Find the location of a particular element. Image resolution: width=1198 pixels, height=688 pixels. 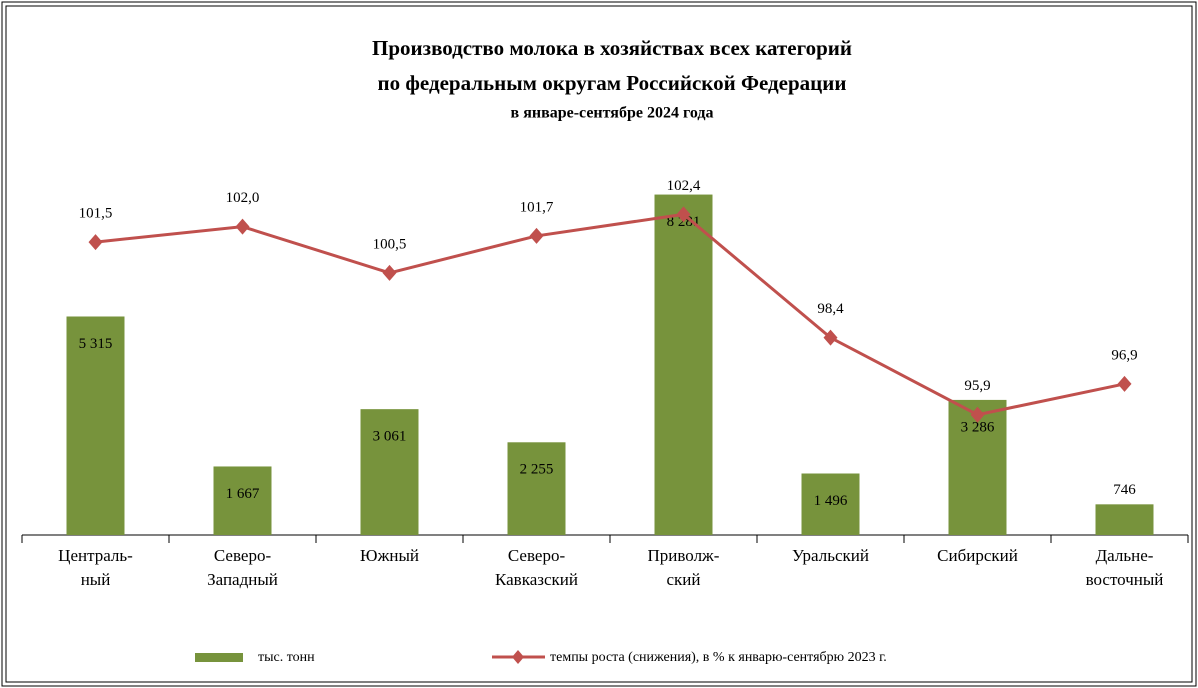

x-tick-label: Кавказский is located at coordinates (536, 579).